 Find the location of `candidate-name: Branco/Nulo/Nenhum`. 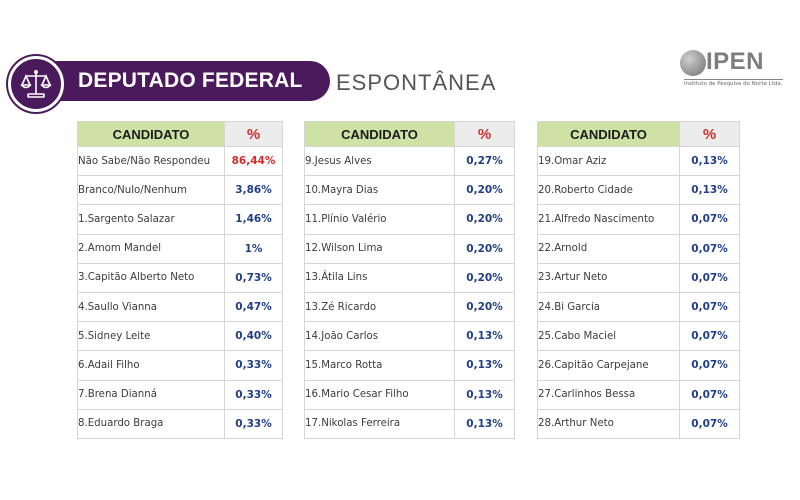

candidate-name: Branco/Nulo/Nenhum is located at coordinates (151, 190).